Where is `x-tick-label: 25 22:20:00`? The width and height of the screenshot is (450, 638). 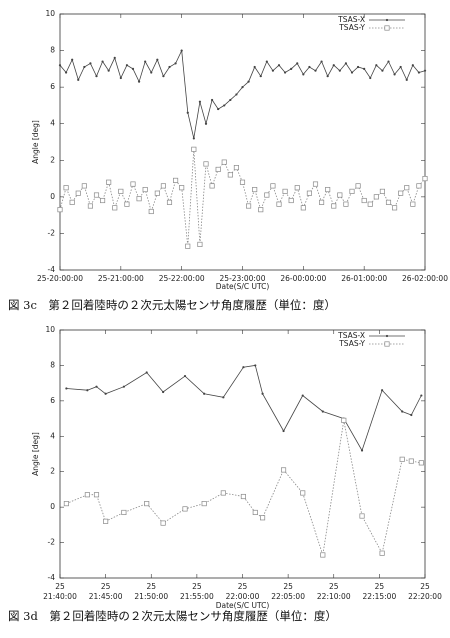
x-tick-label: 25 22:20:00 is located at coordinates (425, 591).